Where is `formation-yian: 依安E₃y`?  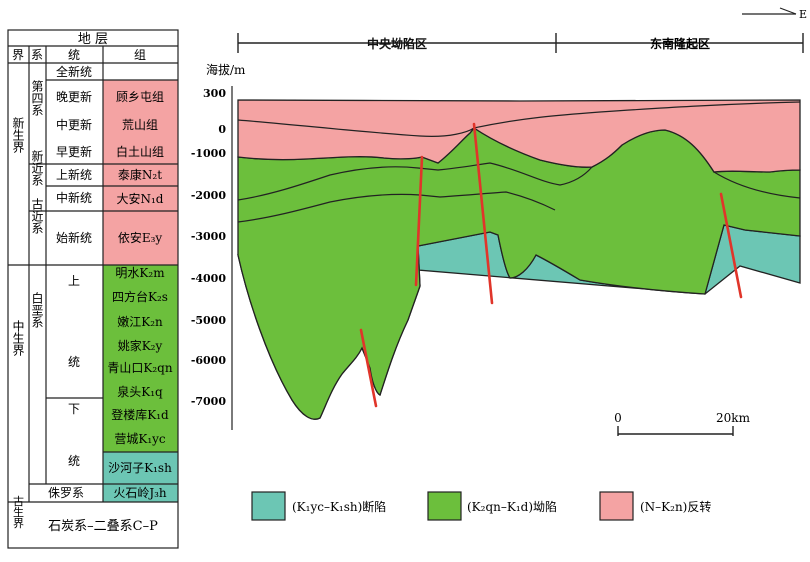
formation-yian: 依安E₃y is located at coordinates (140, 237).